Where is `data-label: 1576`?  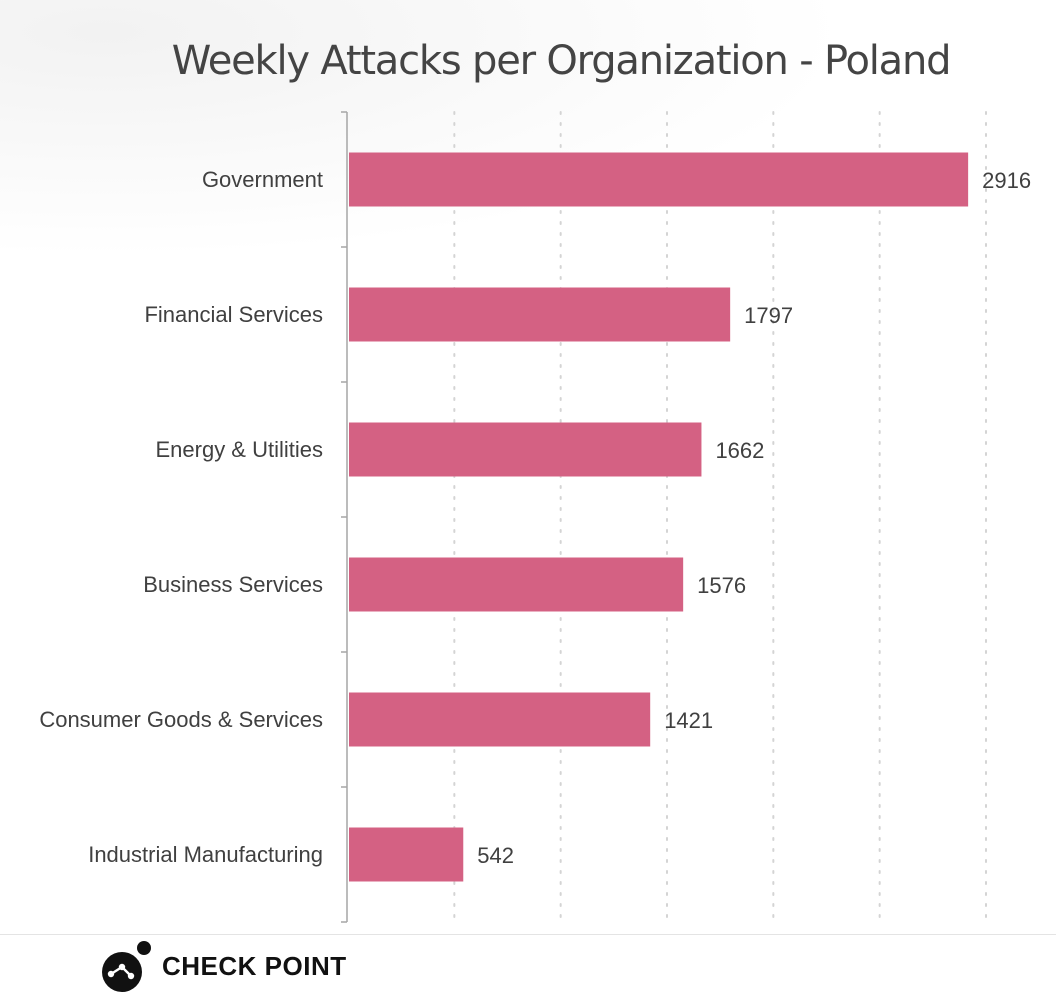
data-label: 1576 is located at coordinates (721, 585).